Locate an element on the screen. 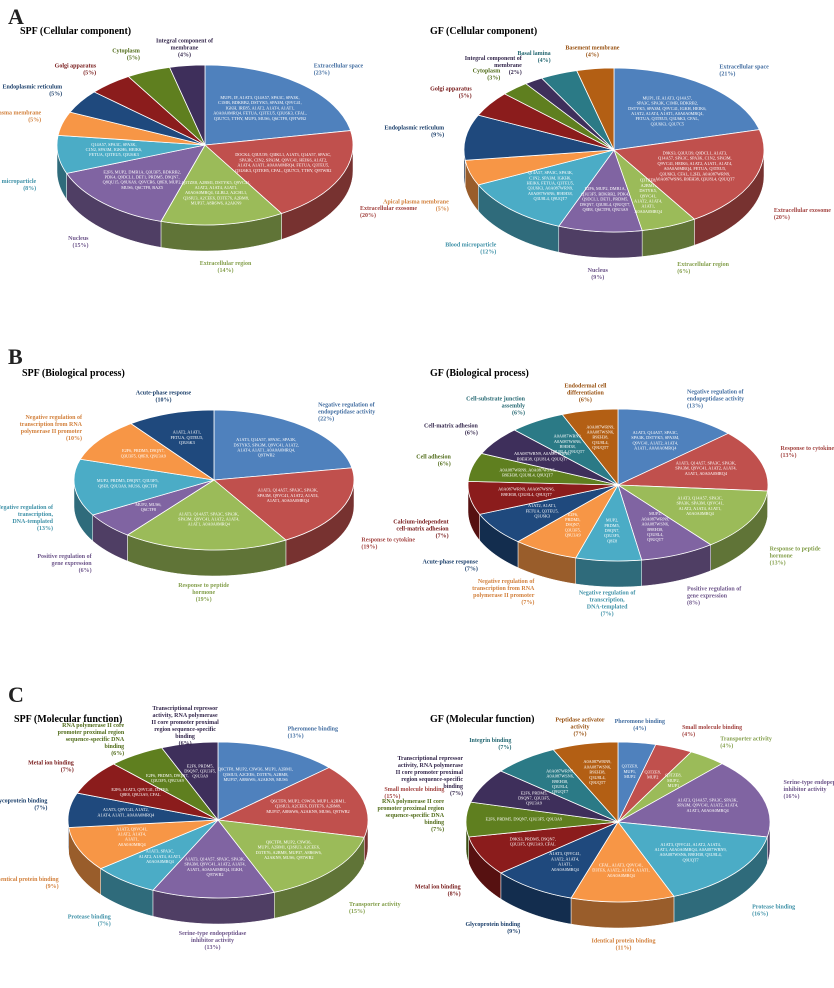 This screenshot has height=988, width=834. slice-blood-microparticle is located at coordinates (546, 188).